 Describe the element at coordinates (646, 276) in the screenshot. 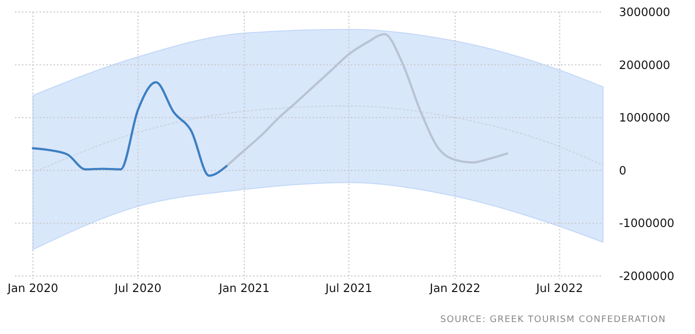

I see `y-tick-label: -2000000` at that location.